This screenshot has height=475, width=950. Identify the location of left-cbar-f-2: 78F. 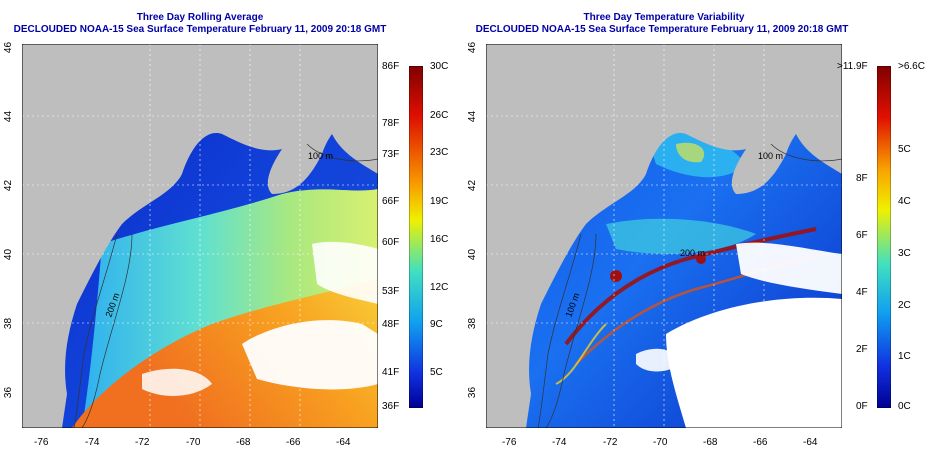
(391, 123).